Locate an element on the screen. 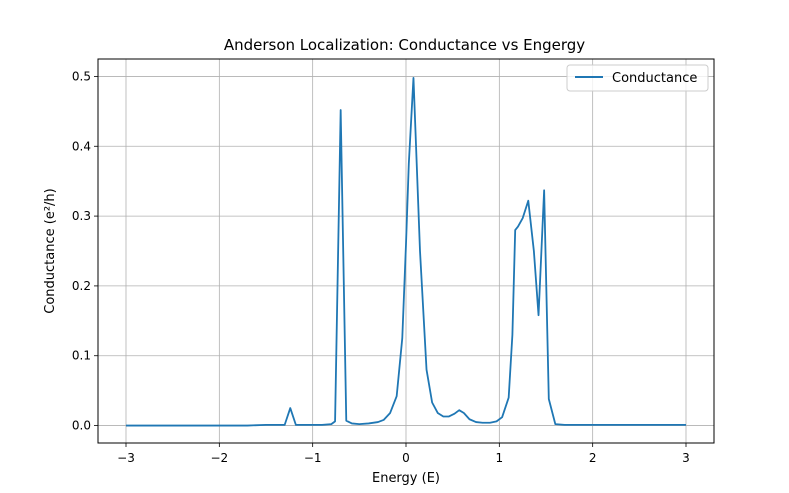  x-tick-label: 2 is located at coordinates (593, 458).